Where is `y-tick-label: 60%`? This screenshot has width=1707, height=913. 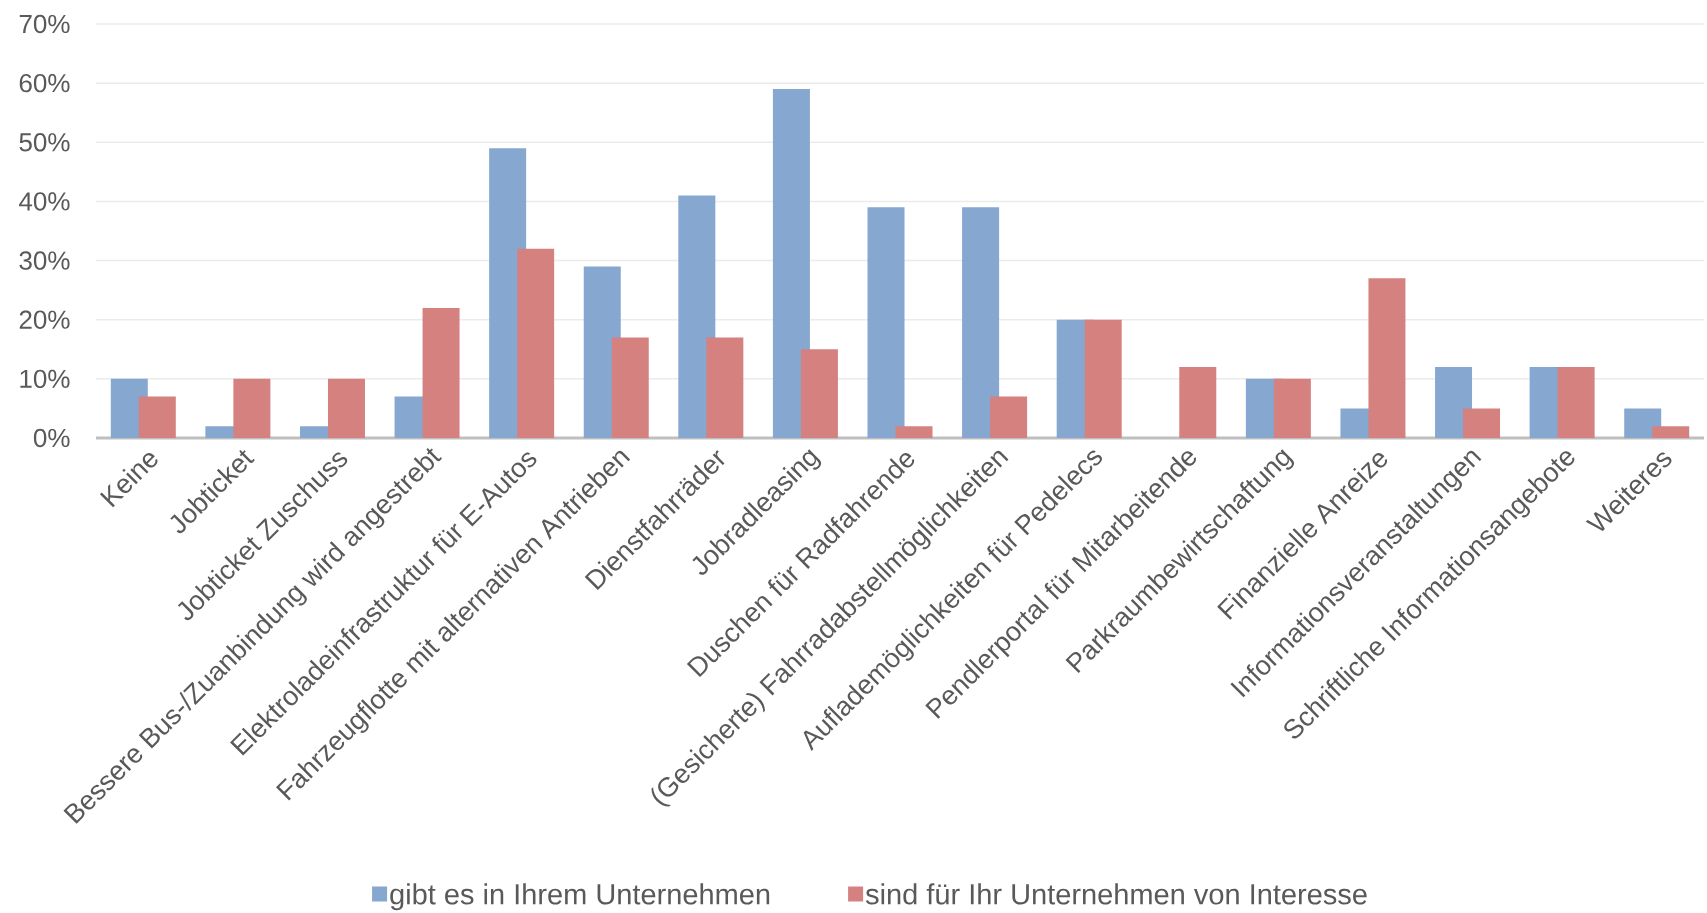 y-tick-label: 60% is located at coordinates (44, 83).